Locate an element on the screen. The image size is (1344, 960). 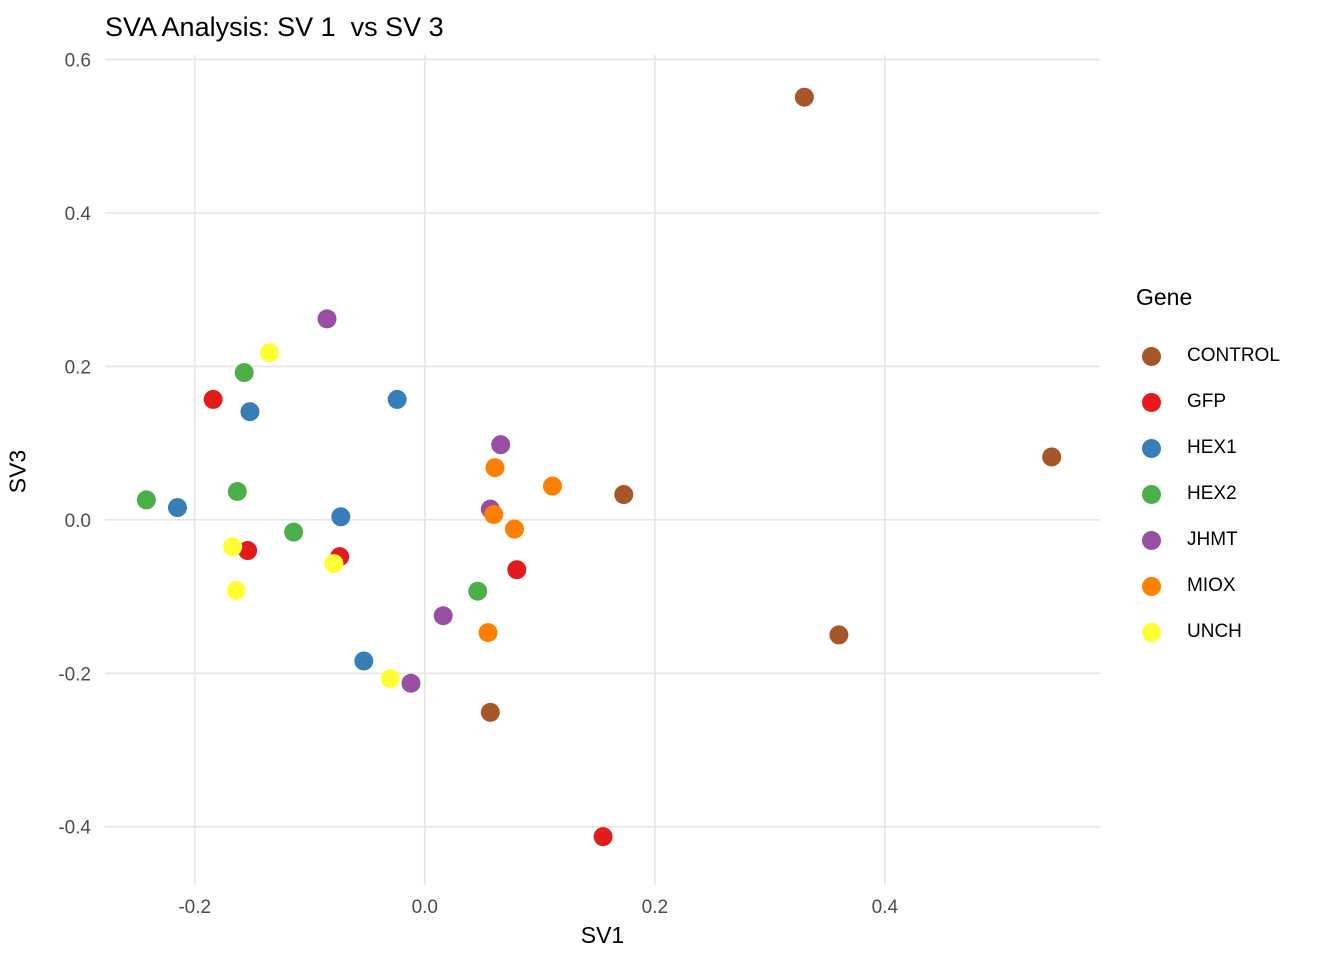
legend-label: CONTROL is located at coordinates (1233, 355).